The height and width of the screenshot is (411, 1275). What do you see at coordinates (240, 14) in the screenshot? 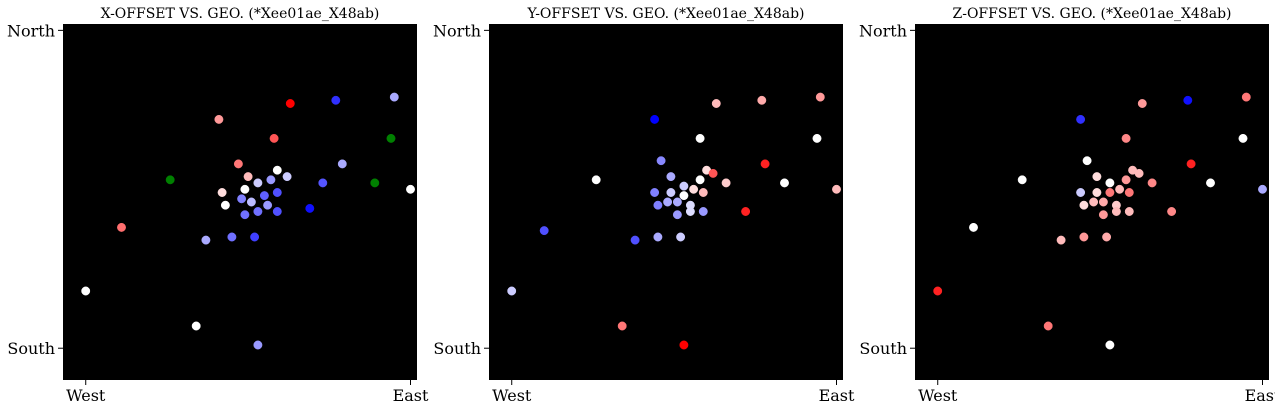
I see `chart-title: X-OFFSET VS. GEO. (*Xee01ae_X48ab)` at bounding box center [240, 14].